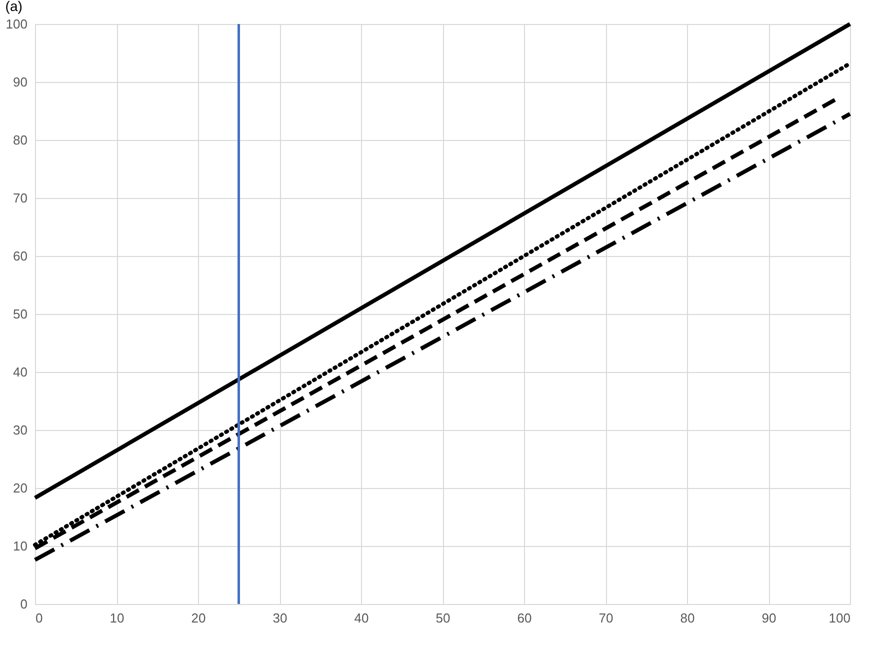 The height and width of the screenshot is (645, 896). I want to click on y-tick-label: 40, so click(20, 372).